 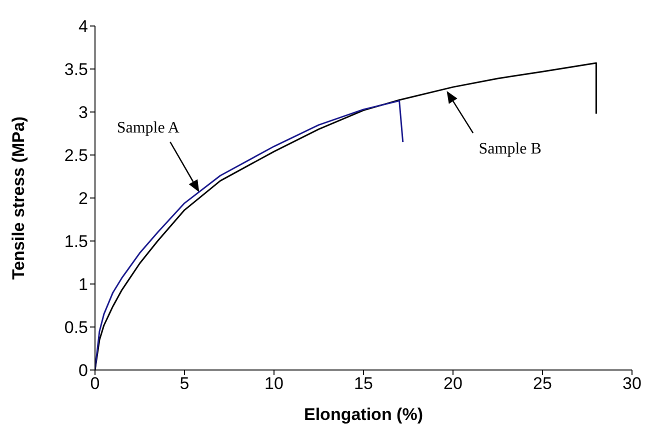 What do you see at coordinates (274, 384) in the screenshot?
I see `x-tick-label: 10` at bounding box center [274, 384].